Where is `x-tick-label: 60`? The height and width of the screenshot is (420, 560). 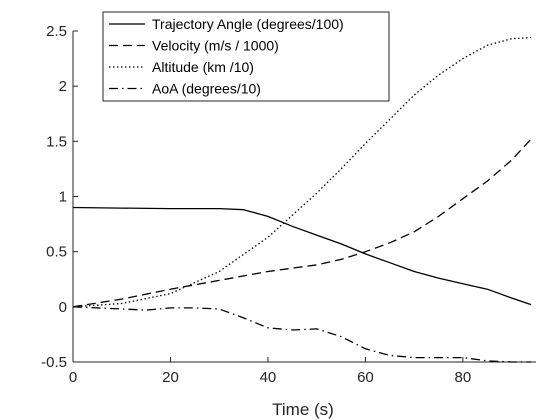 x-tick-label: 60 is located at coordinates (365, 377).